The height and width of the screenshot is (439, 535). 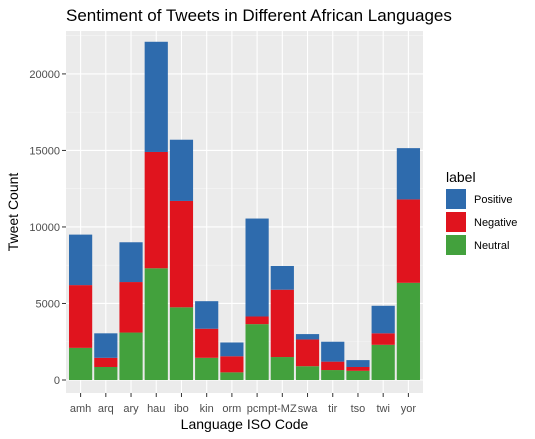 I want to click on x-tick-label: pt-MZ, so click(x=282, y=409).